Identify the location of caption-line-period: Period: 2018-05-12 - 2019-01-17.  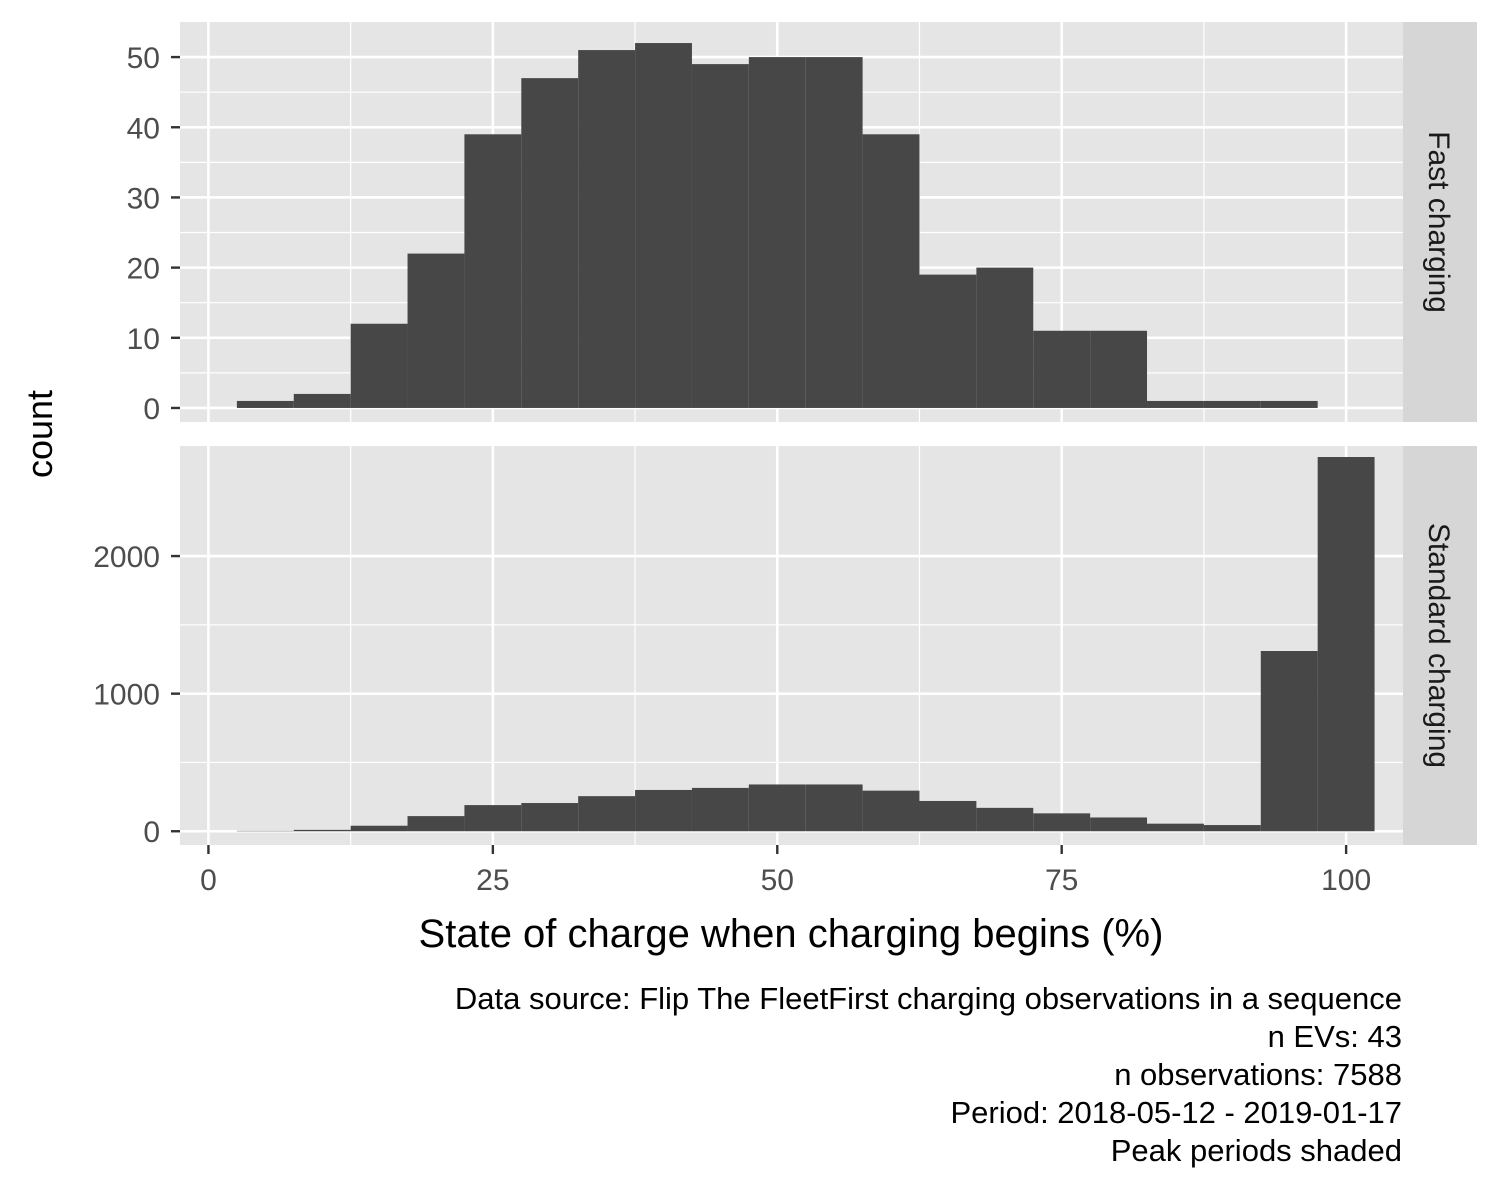
(1176, 1112).